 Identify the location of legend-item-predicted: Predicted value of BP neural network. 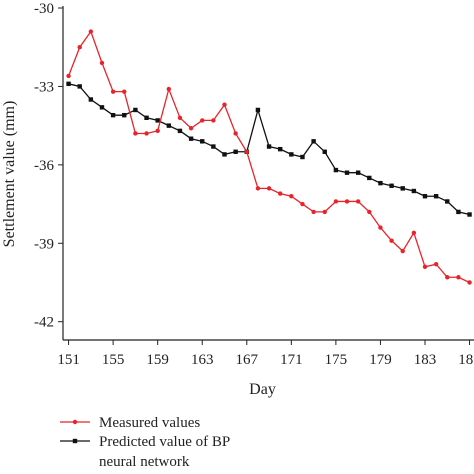
(145, 452).